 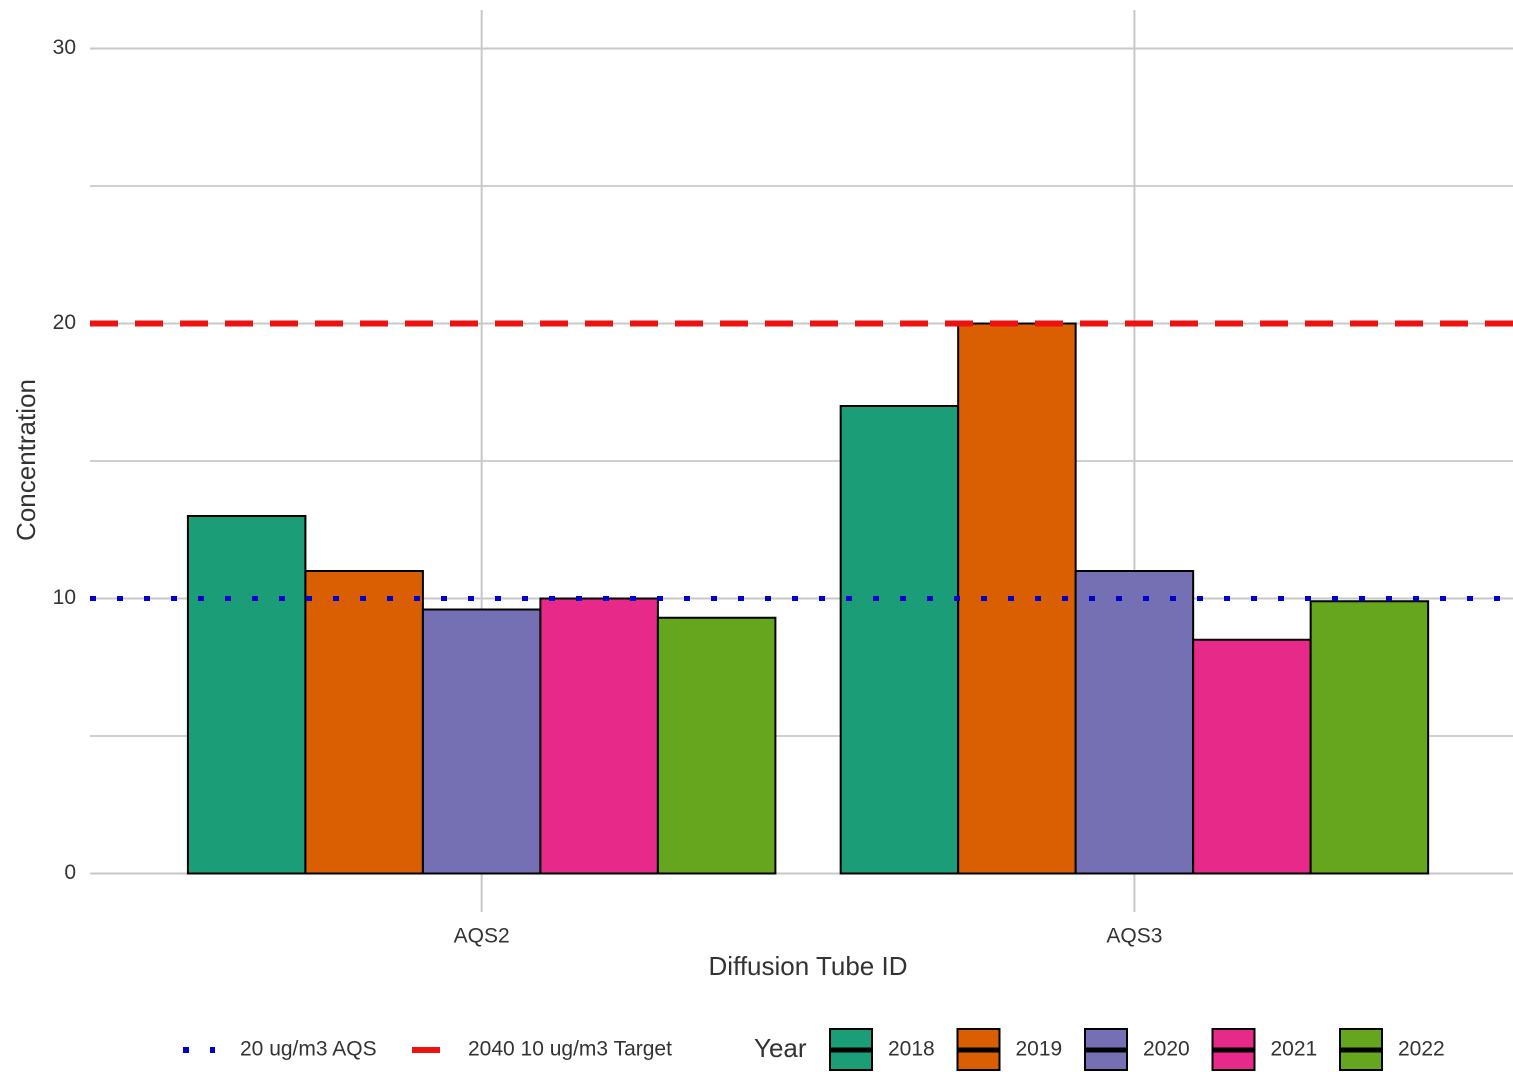 I want to click on legend-label: 20 ug/m3 AQS, so click(x=308, y=1049).